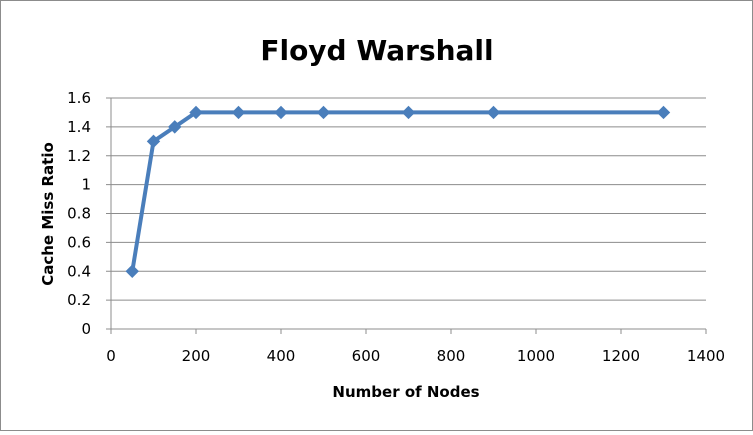 This screenshot has height=435, width=753. Describe the element at coordinates (536, 356) in the screenshot. I see `x-tick-label: 1000` at that location.